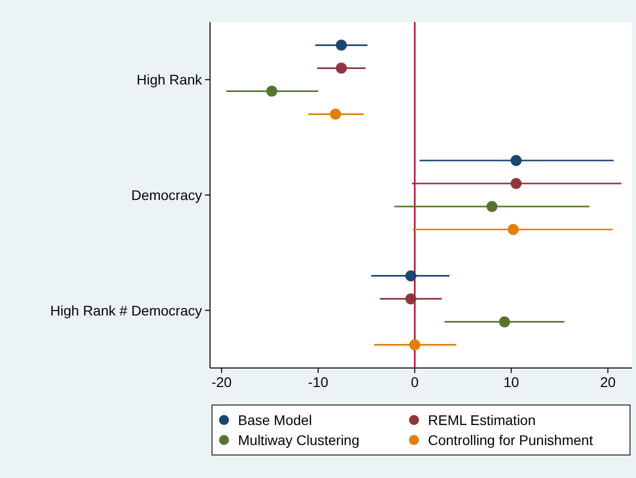 The image size is (636, 478). I want to click on x-tick-label: 20, so click(608, 382).